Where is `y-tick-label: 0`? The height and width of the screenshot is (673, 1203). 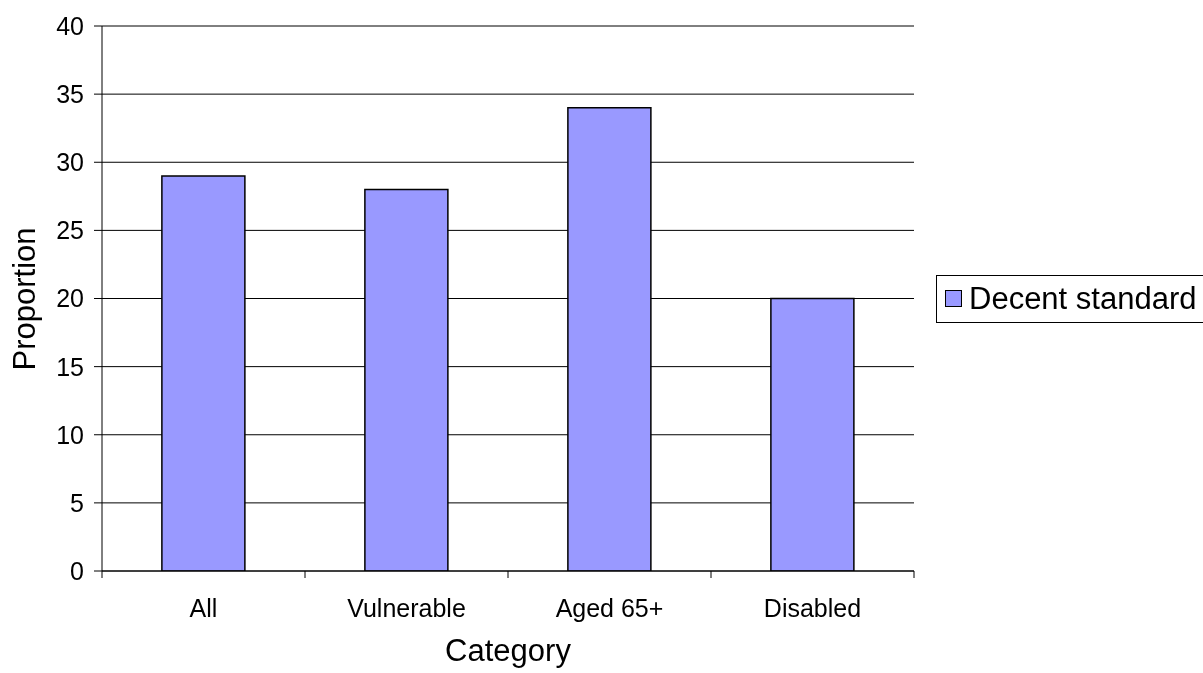
y-tick-label: 0 is located at coordinates (77, 570).